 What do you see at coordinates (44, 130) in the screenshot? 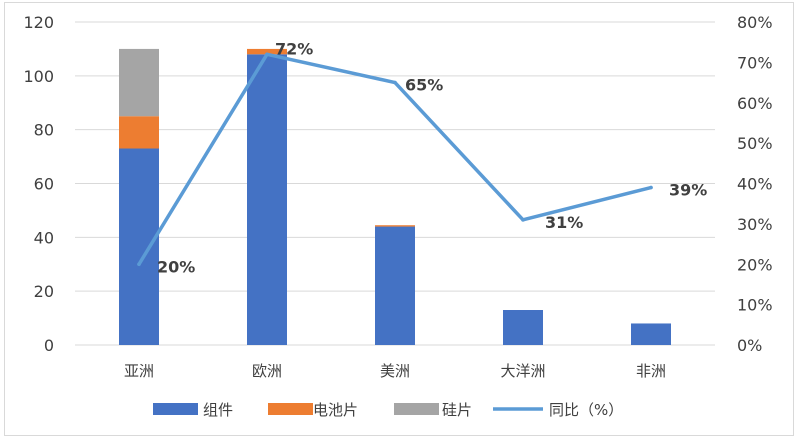
I see `left-axis-tick-label: 80` at bounding box center [44, 130].